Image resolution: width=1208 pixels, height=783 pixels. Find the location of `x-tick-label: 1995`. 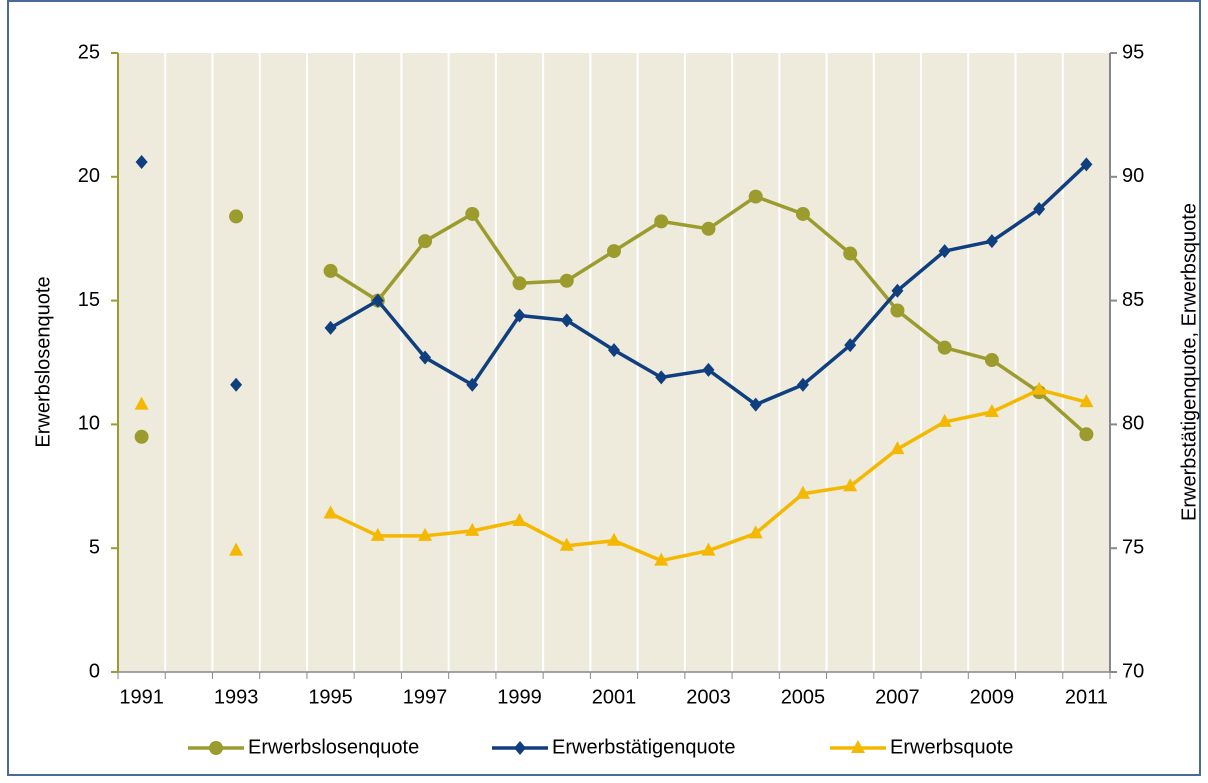

x-tick-label: 1995 is located at coordinates (330, 697).